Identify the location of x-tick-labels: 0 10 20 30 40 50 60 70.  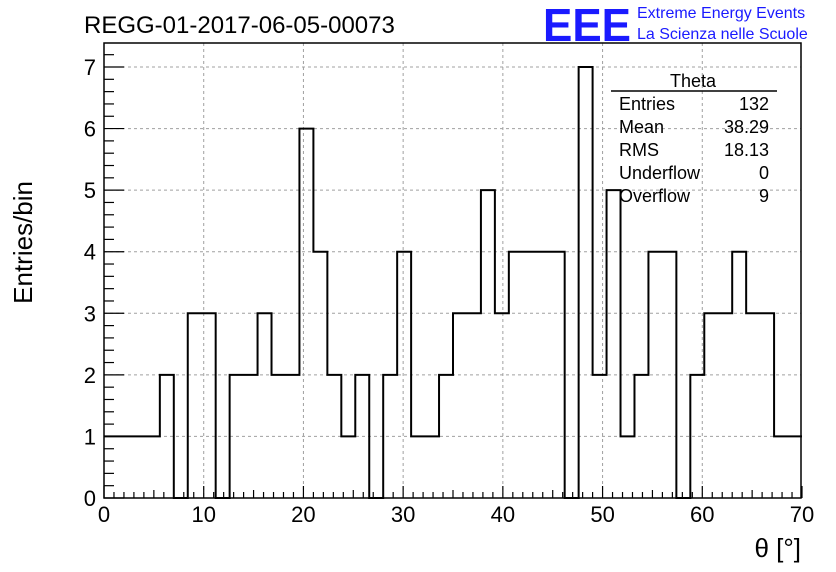
(456, 514).